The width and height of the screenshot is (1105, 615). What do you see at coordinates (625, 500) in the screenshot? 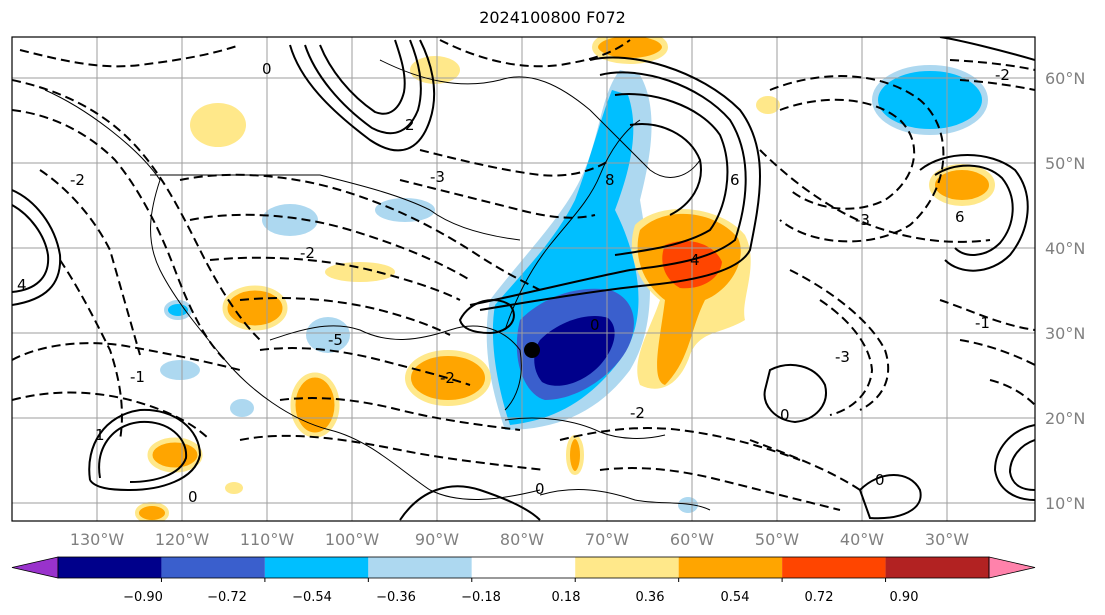
I see `south-america` at bounding box center [625, 500].